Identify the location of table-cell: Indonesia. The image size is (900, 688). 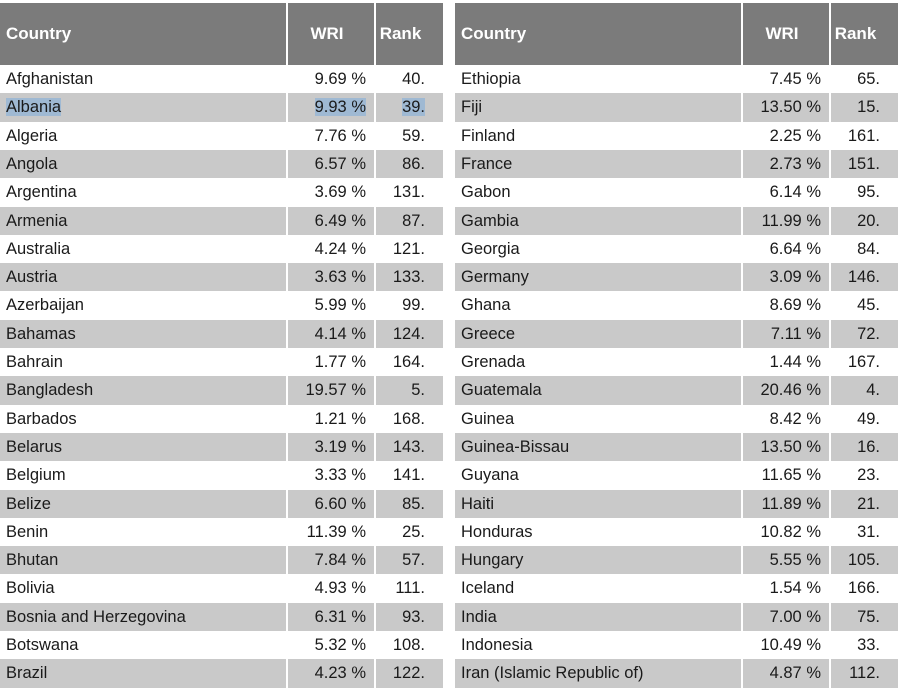
(599, 645).